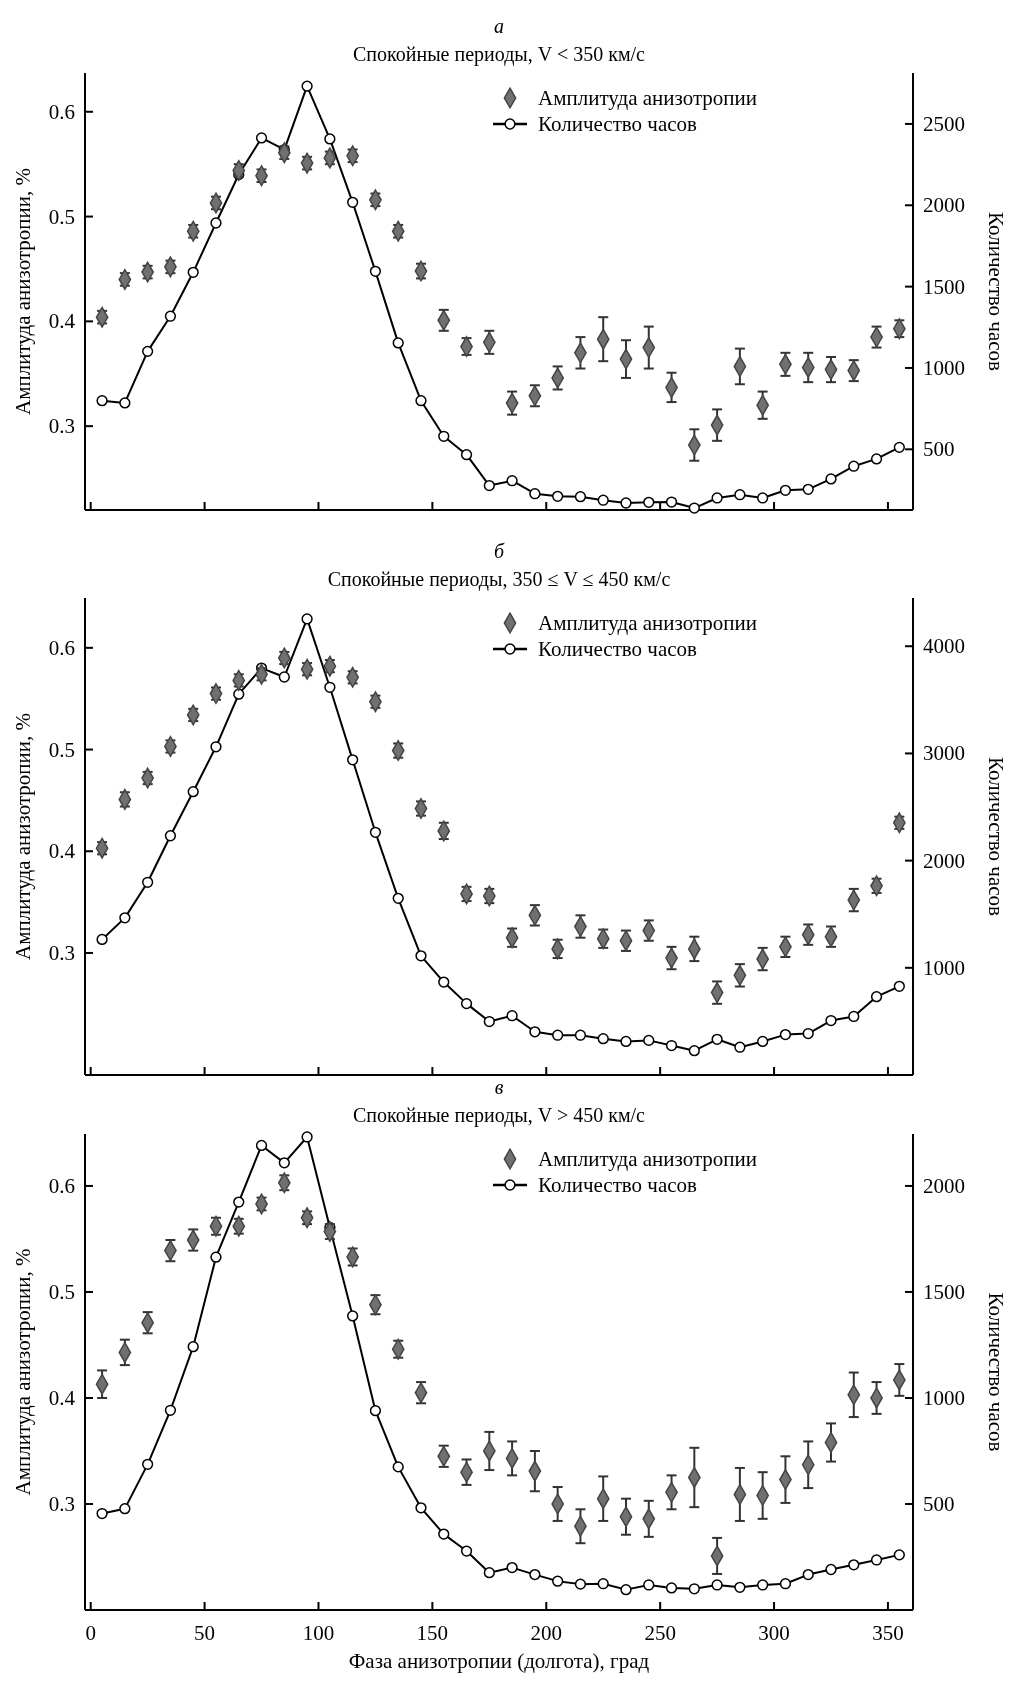 This screenshot has width=1024, height=1681. Describe the element at coordinates (499, 54) in the screenshot. I see `chart-subtitle: Спокойные периоды, V < 350 км/с` at that location.